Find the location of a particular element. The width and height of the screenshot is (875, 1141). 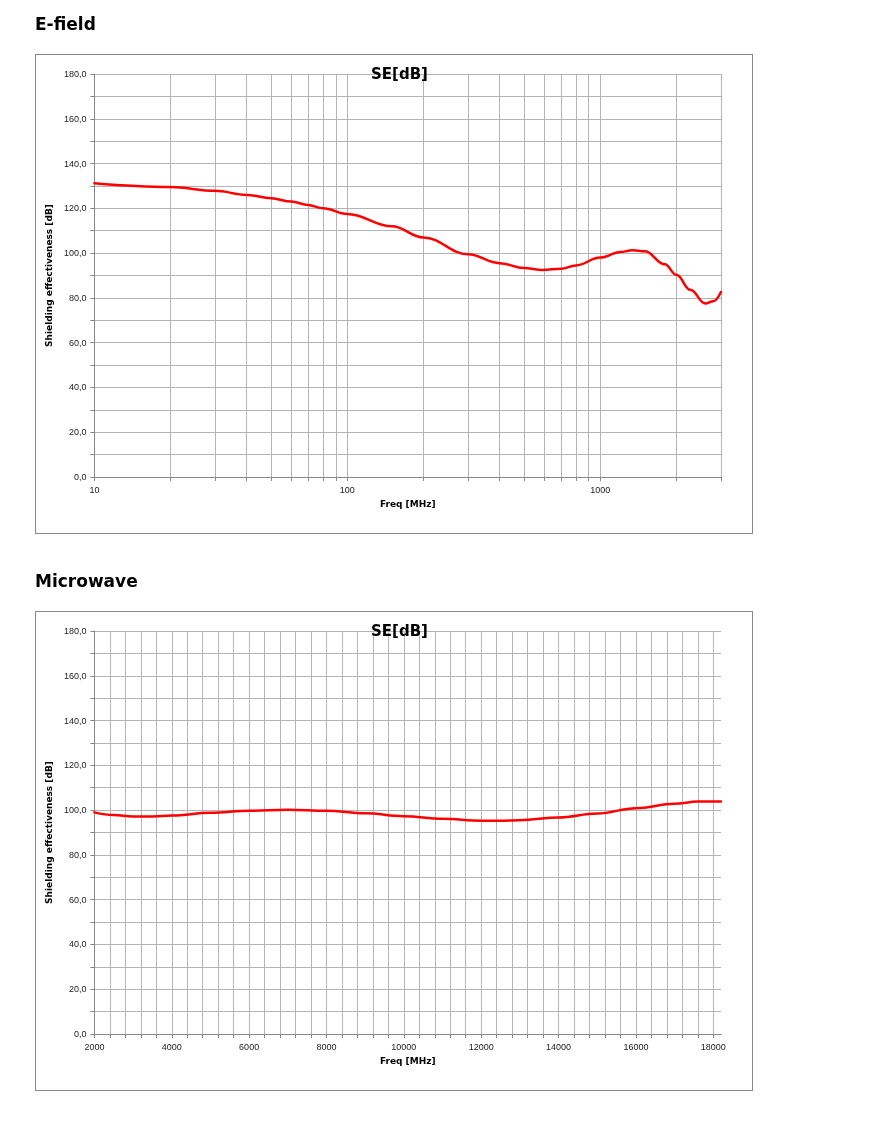

x-tick-label: 8000 is located at coordinates (326, 1046).